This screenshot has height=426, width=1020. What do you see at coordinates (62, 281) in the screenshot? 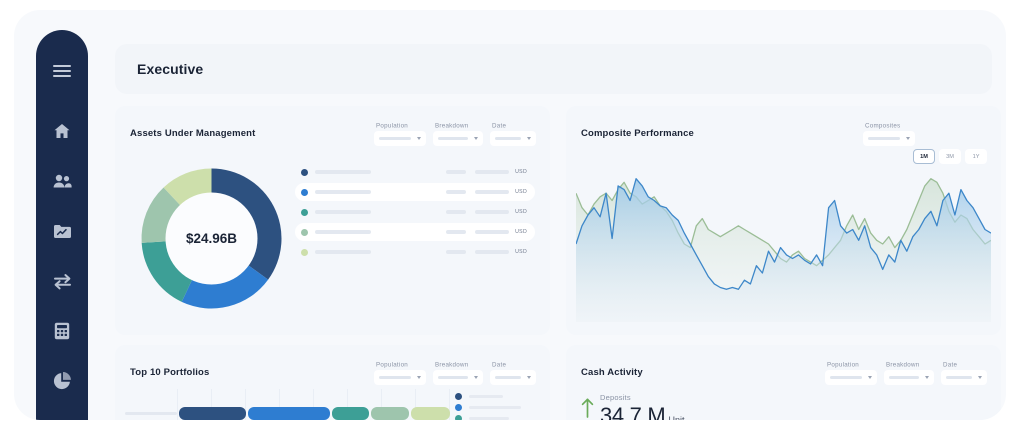
I see `sidebar-item-transactions` at bounding box center [62, 281].